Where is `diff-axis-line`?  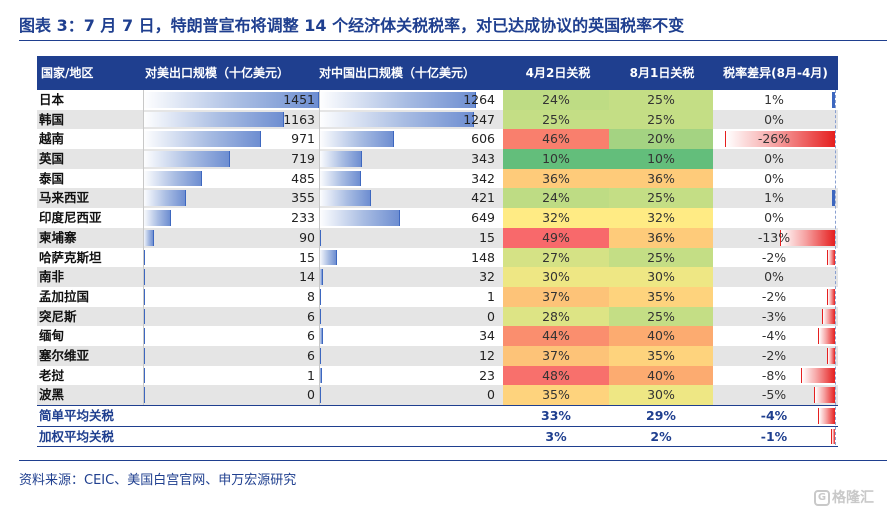
diff-axis-line is located at coordinates (835, 267).